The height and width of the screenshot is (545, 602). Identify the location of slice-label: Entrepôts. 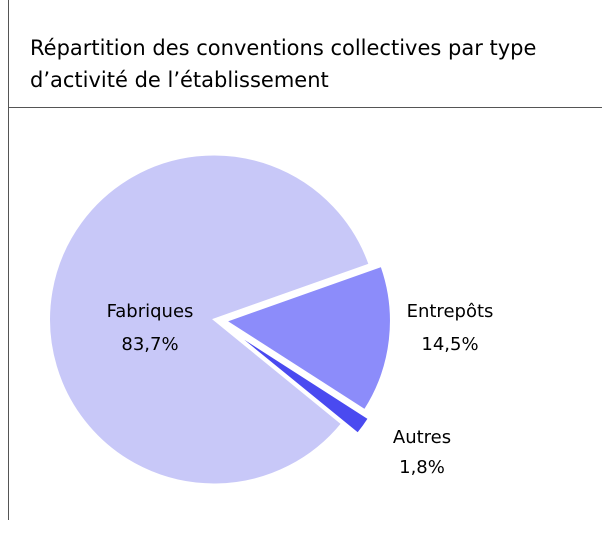
(450, 311).